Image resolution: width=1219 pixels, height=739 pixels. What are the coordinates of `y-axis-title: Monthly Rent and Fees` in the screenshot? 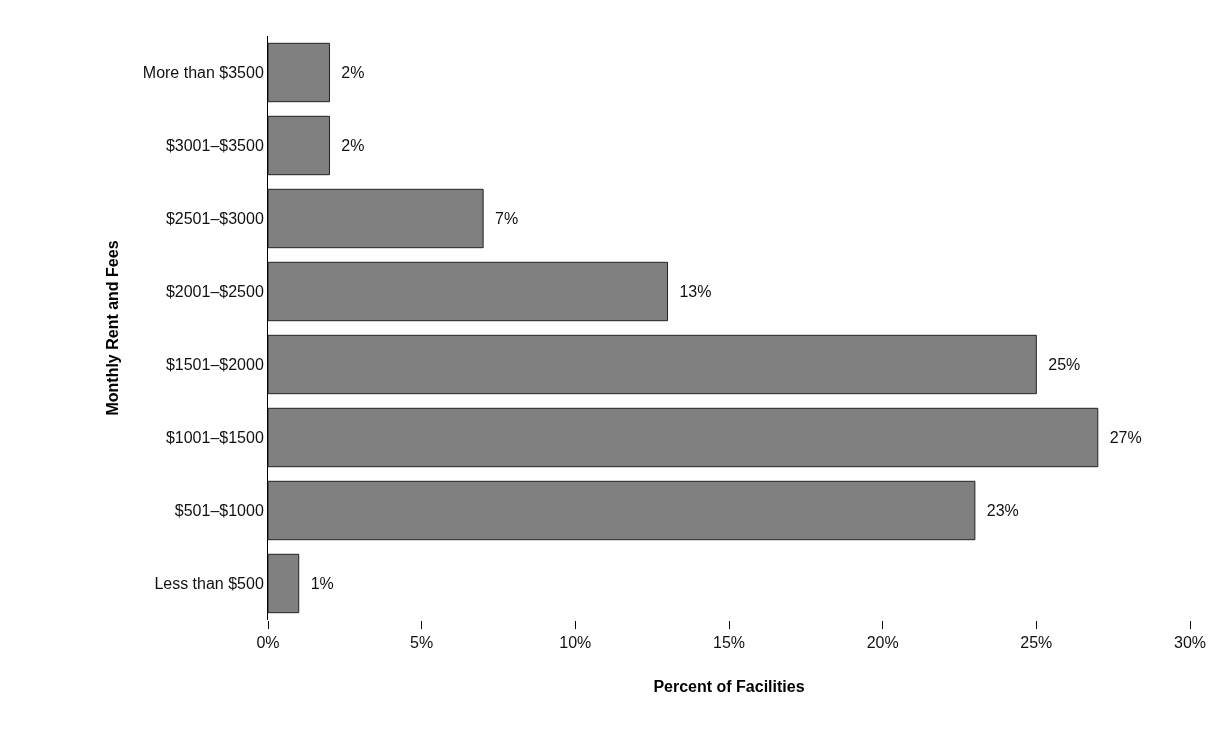 It's located at (112, 328).